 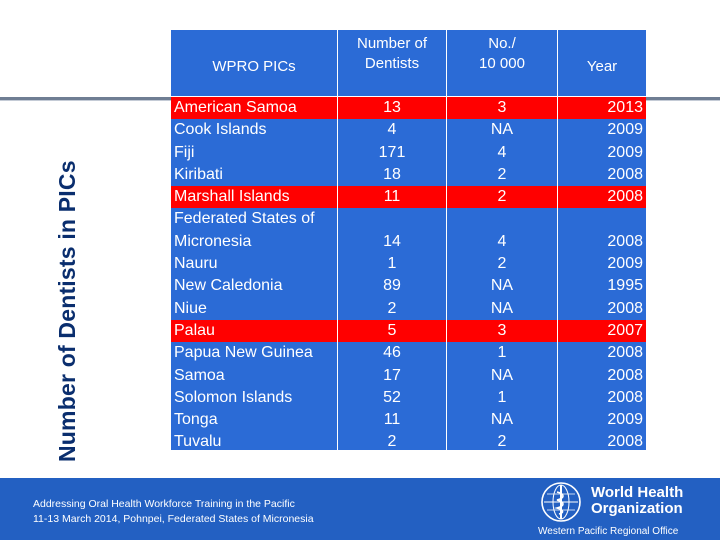 What do you see at coordinates (235, 107) in the screenshot?
I see `table-cell: American Samoa` at bounding box center [235, 107].